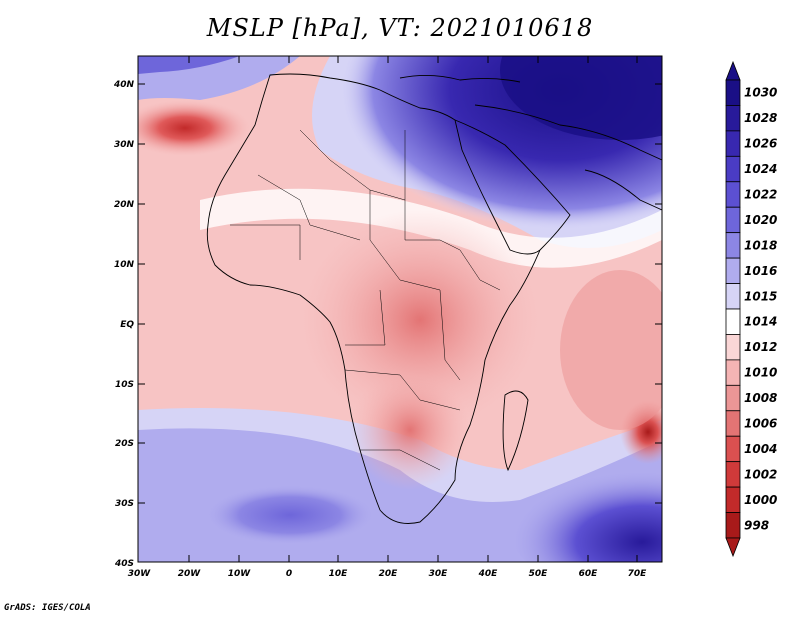 The image size is (800, 618). Describe the element at coordinates (760, 169) in the screenshot. I see `colorbar-label-1024: 1024` at that location.